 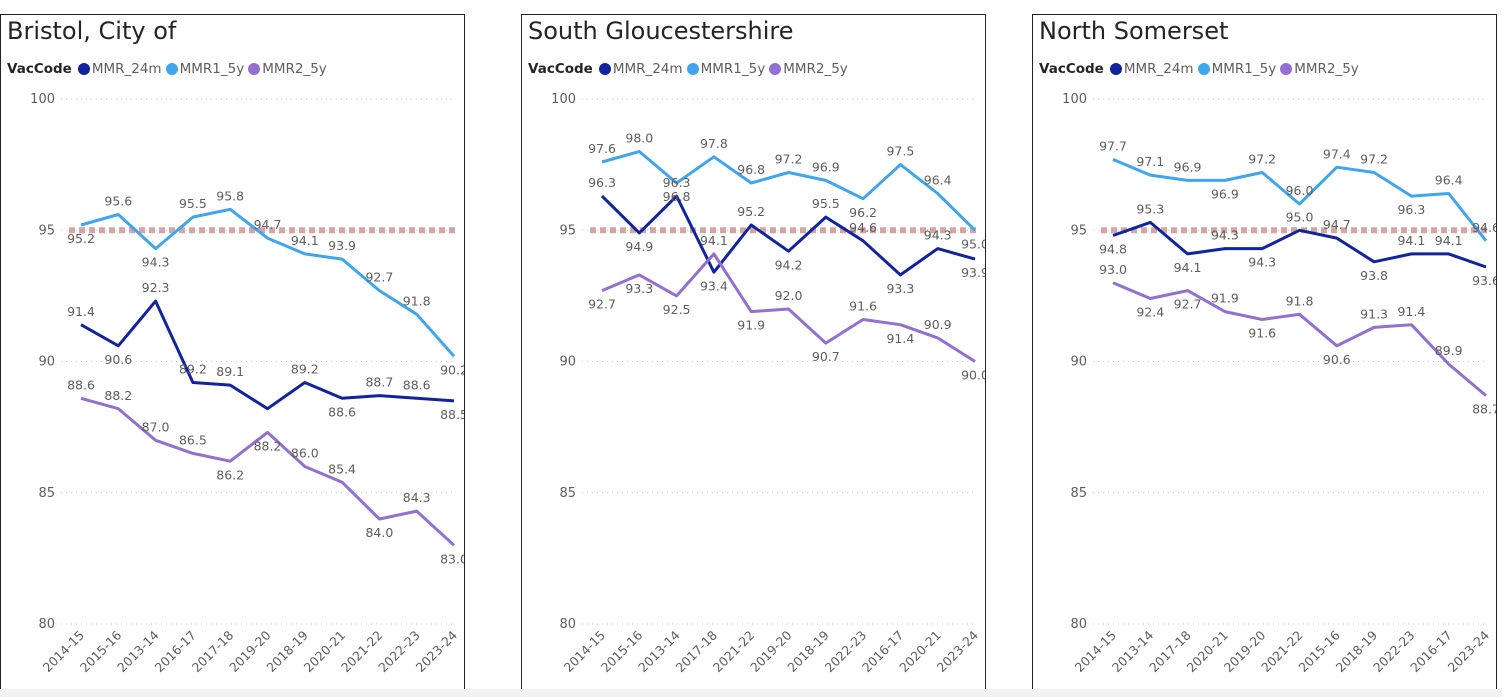 What do you see at coordinates (342, 468) in the screenshot?
I see `data-label: 85.4` at bounding box center [342, 468].